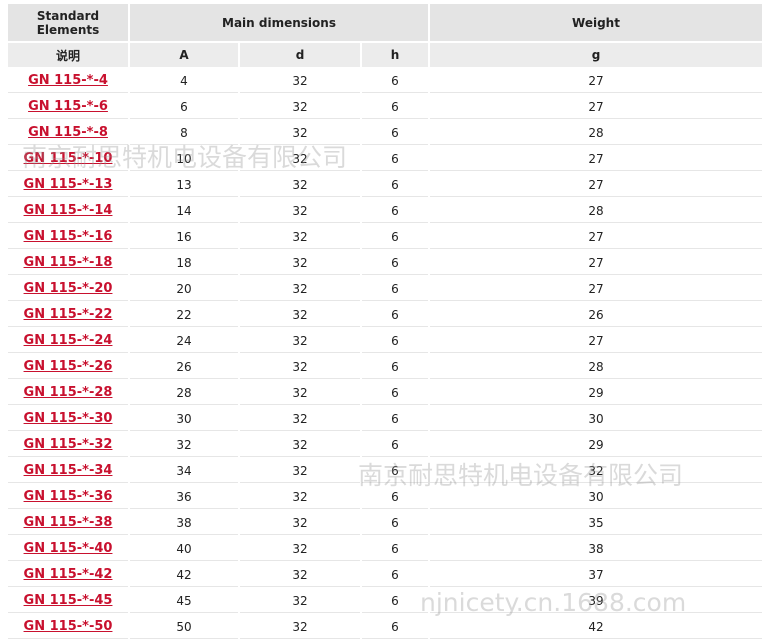 Image resolution: width=764 pixels, height=641 pixels. Describe the element at coordinates (385, 185) in the screenshot. I see `table-row: GN 115-*-13 13 32 6 27` at that location.